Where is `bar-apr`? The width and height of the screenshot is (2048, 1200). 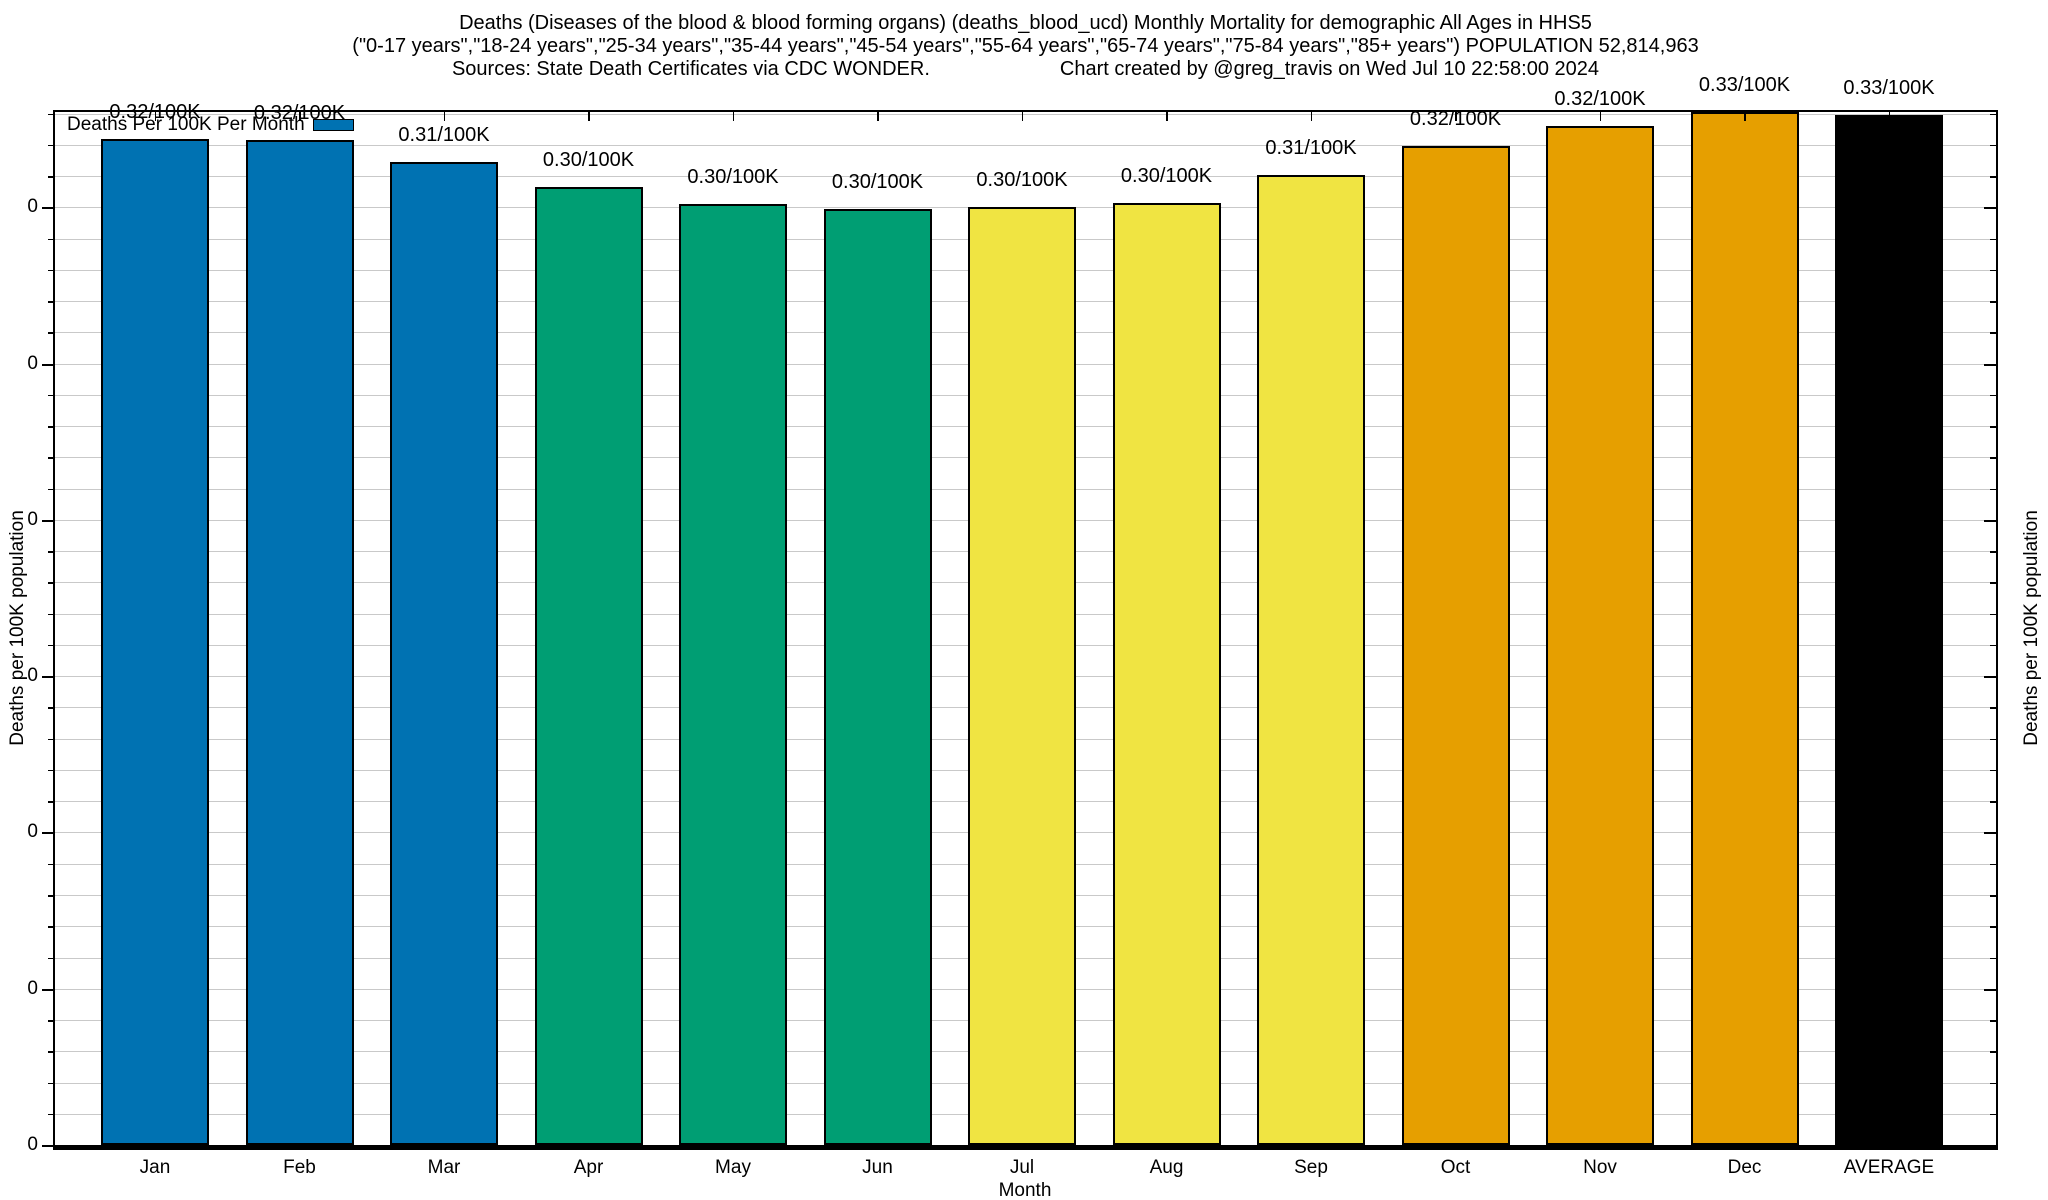 bar-apr is located at coordinates (588, 666).